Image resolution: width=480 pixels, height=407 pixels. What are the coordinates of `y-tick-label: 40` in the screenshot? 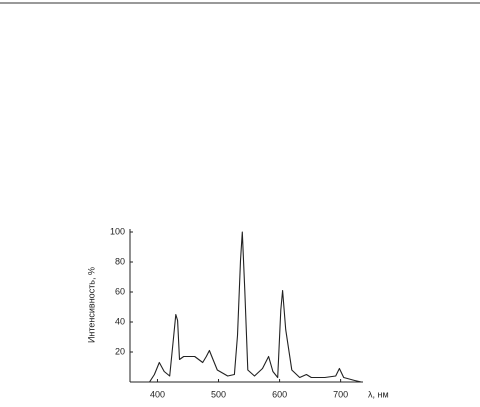 It's located at (120, 321).